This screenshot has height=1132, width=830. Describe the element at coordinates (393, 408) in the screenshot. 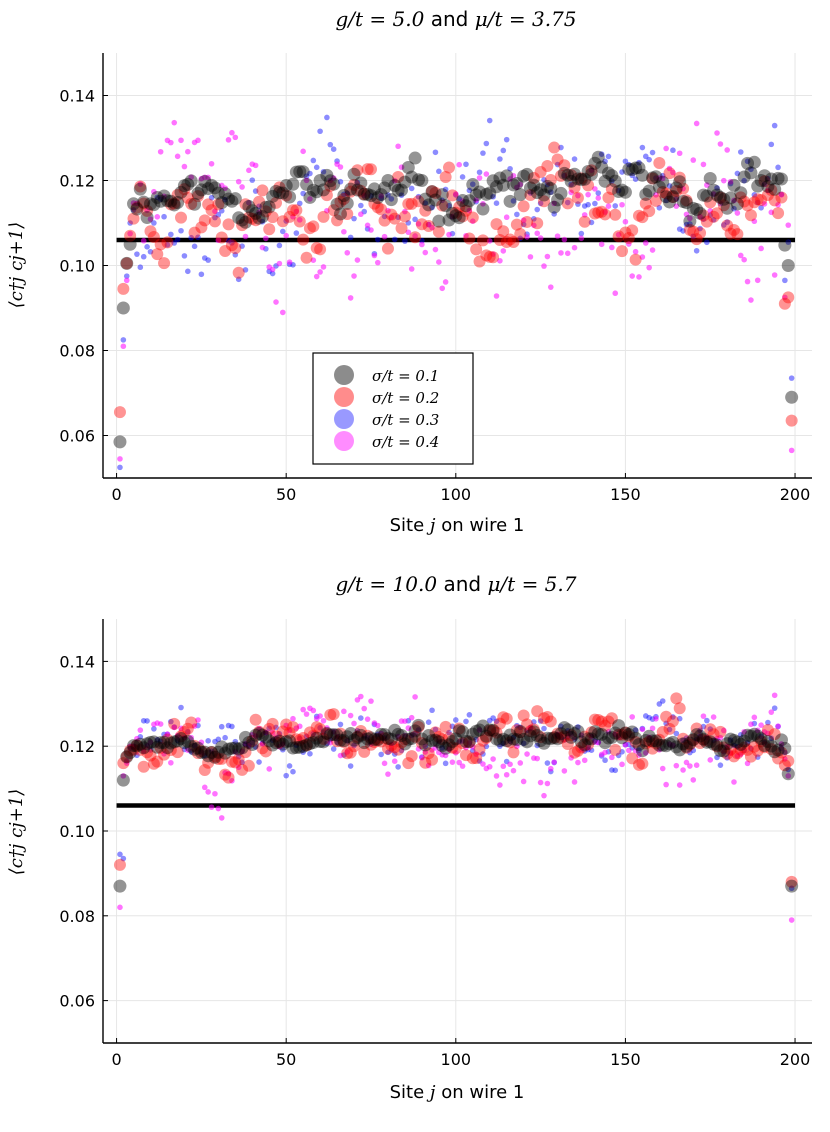

I see `legend-box` at that location.